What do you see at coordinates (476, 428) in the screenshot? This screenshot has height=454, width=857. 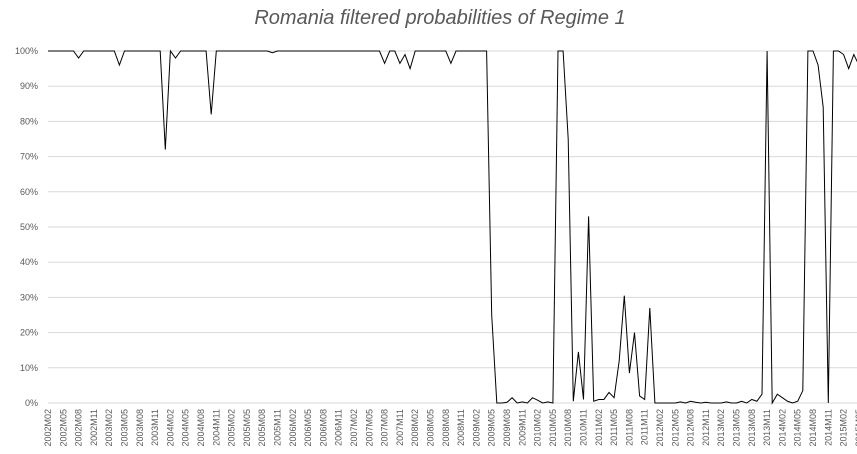 I see `x-tick-label: 2009M02` at bounding box center [476, 428].